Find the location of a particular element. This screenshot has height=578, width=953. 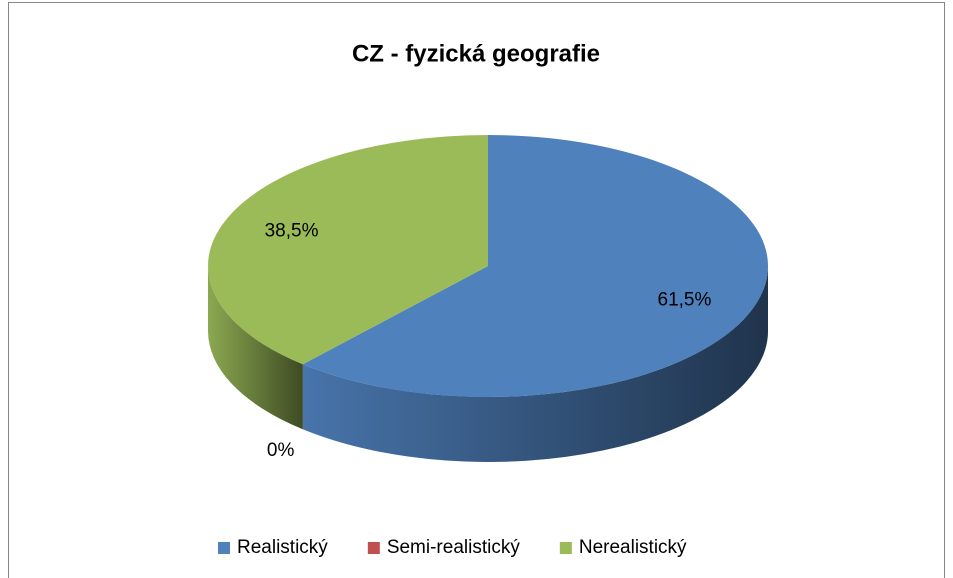

legend-label: Realistický is located at coordinates (282, 547).